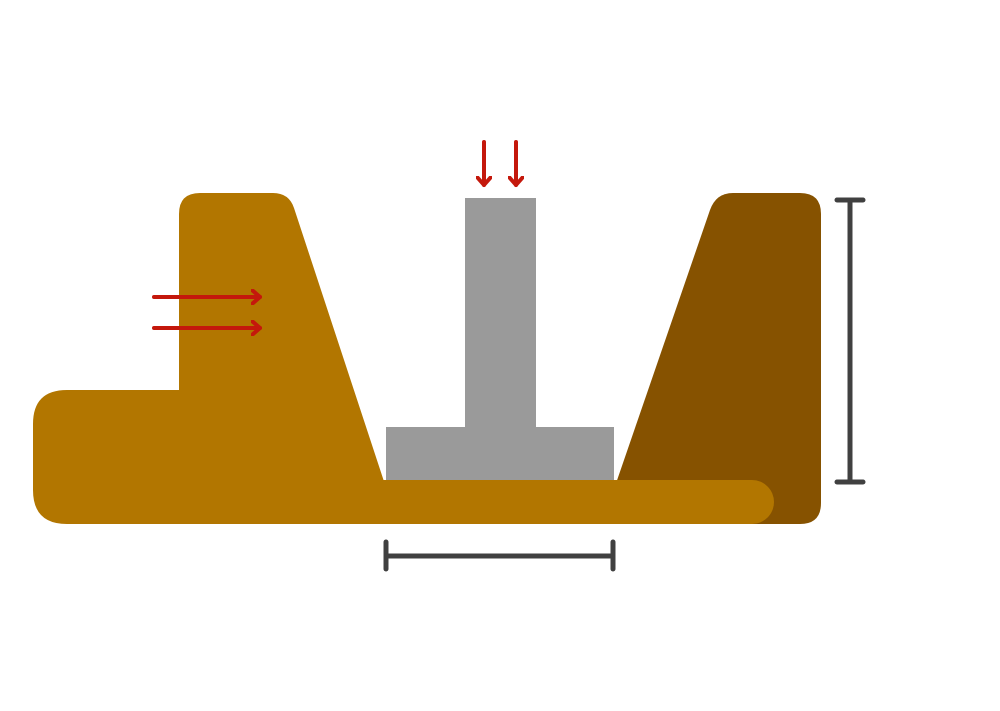 This screenshot has height=711, width=1000. I want to click on footing, so click(500, 339).